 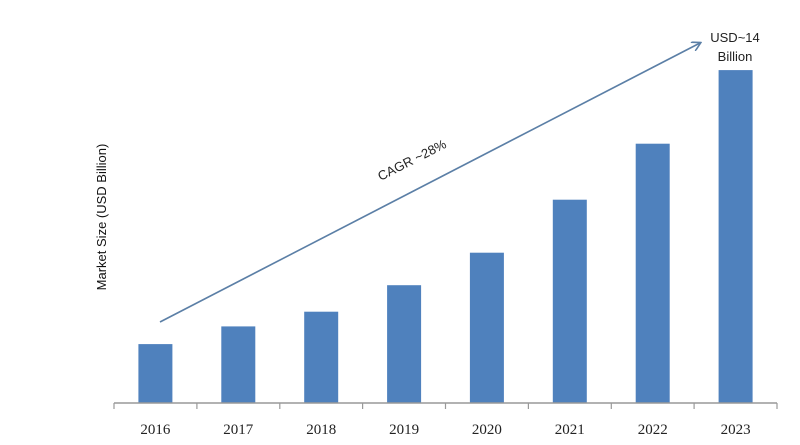 What do you see at coordinates (735, 37) in the screenshot?
I see `end-value-label-line1: USD~14` at bounding box center [735, 37].